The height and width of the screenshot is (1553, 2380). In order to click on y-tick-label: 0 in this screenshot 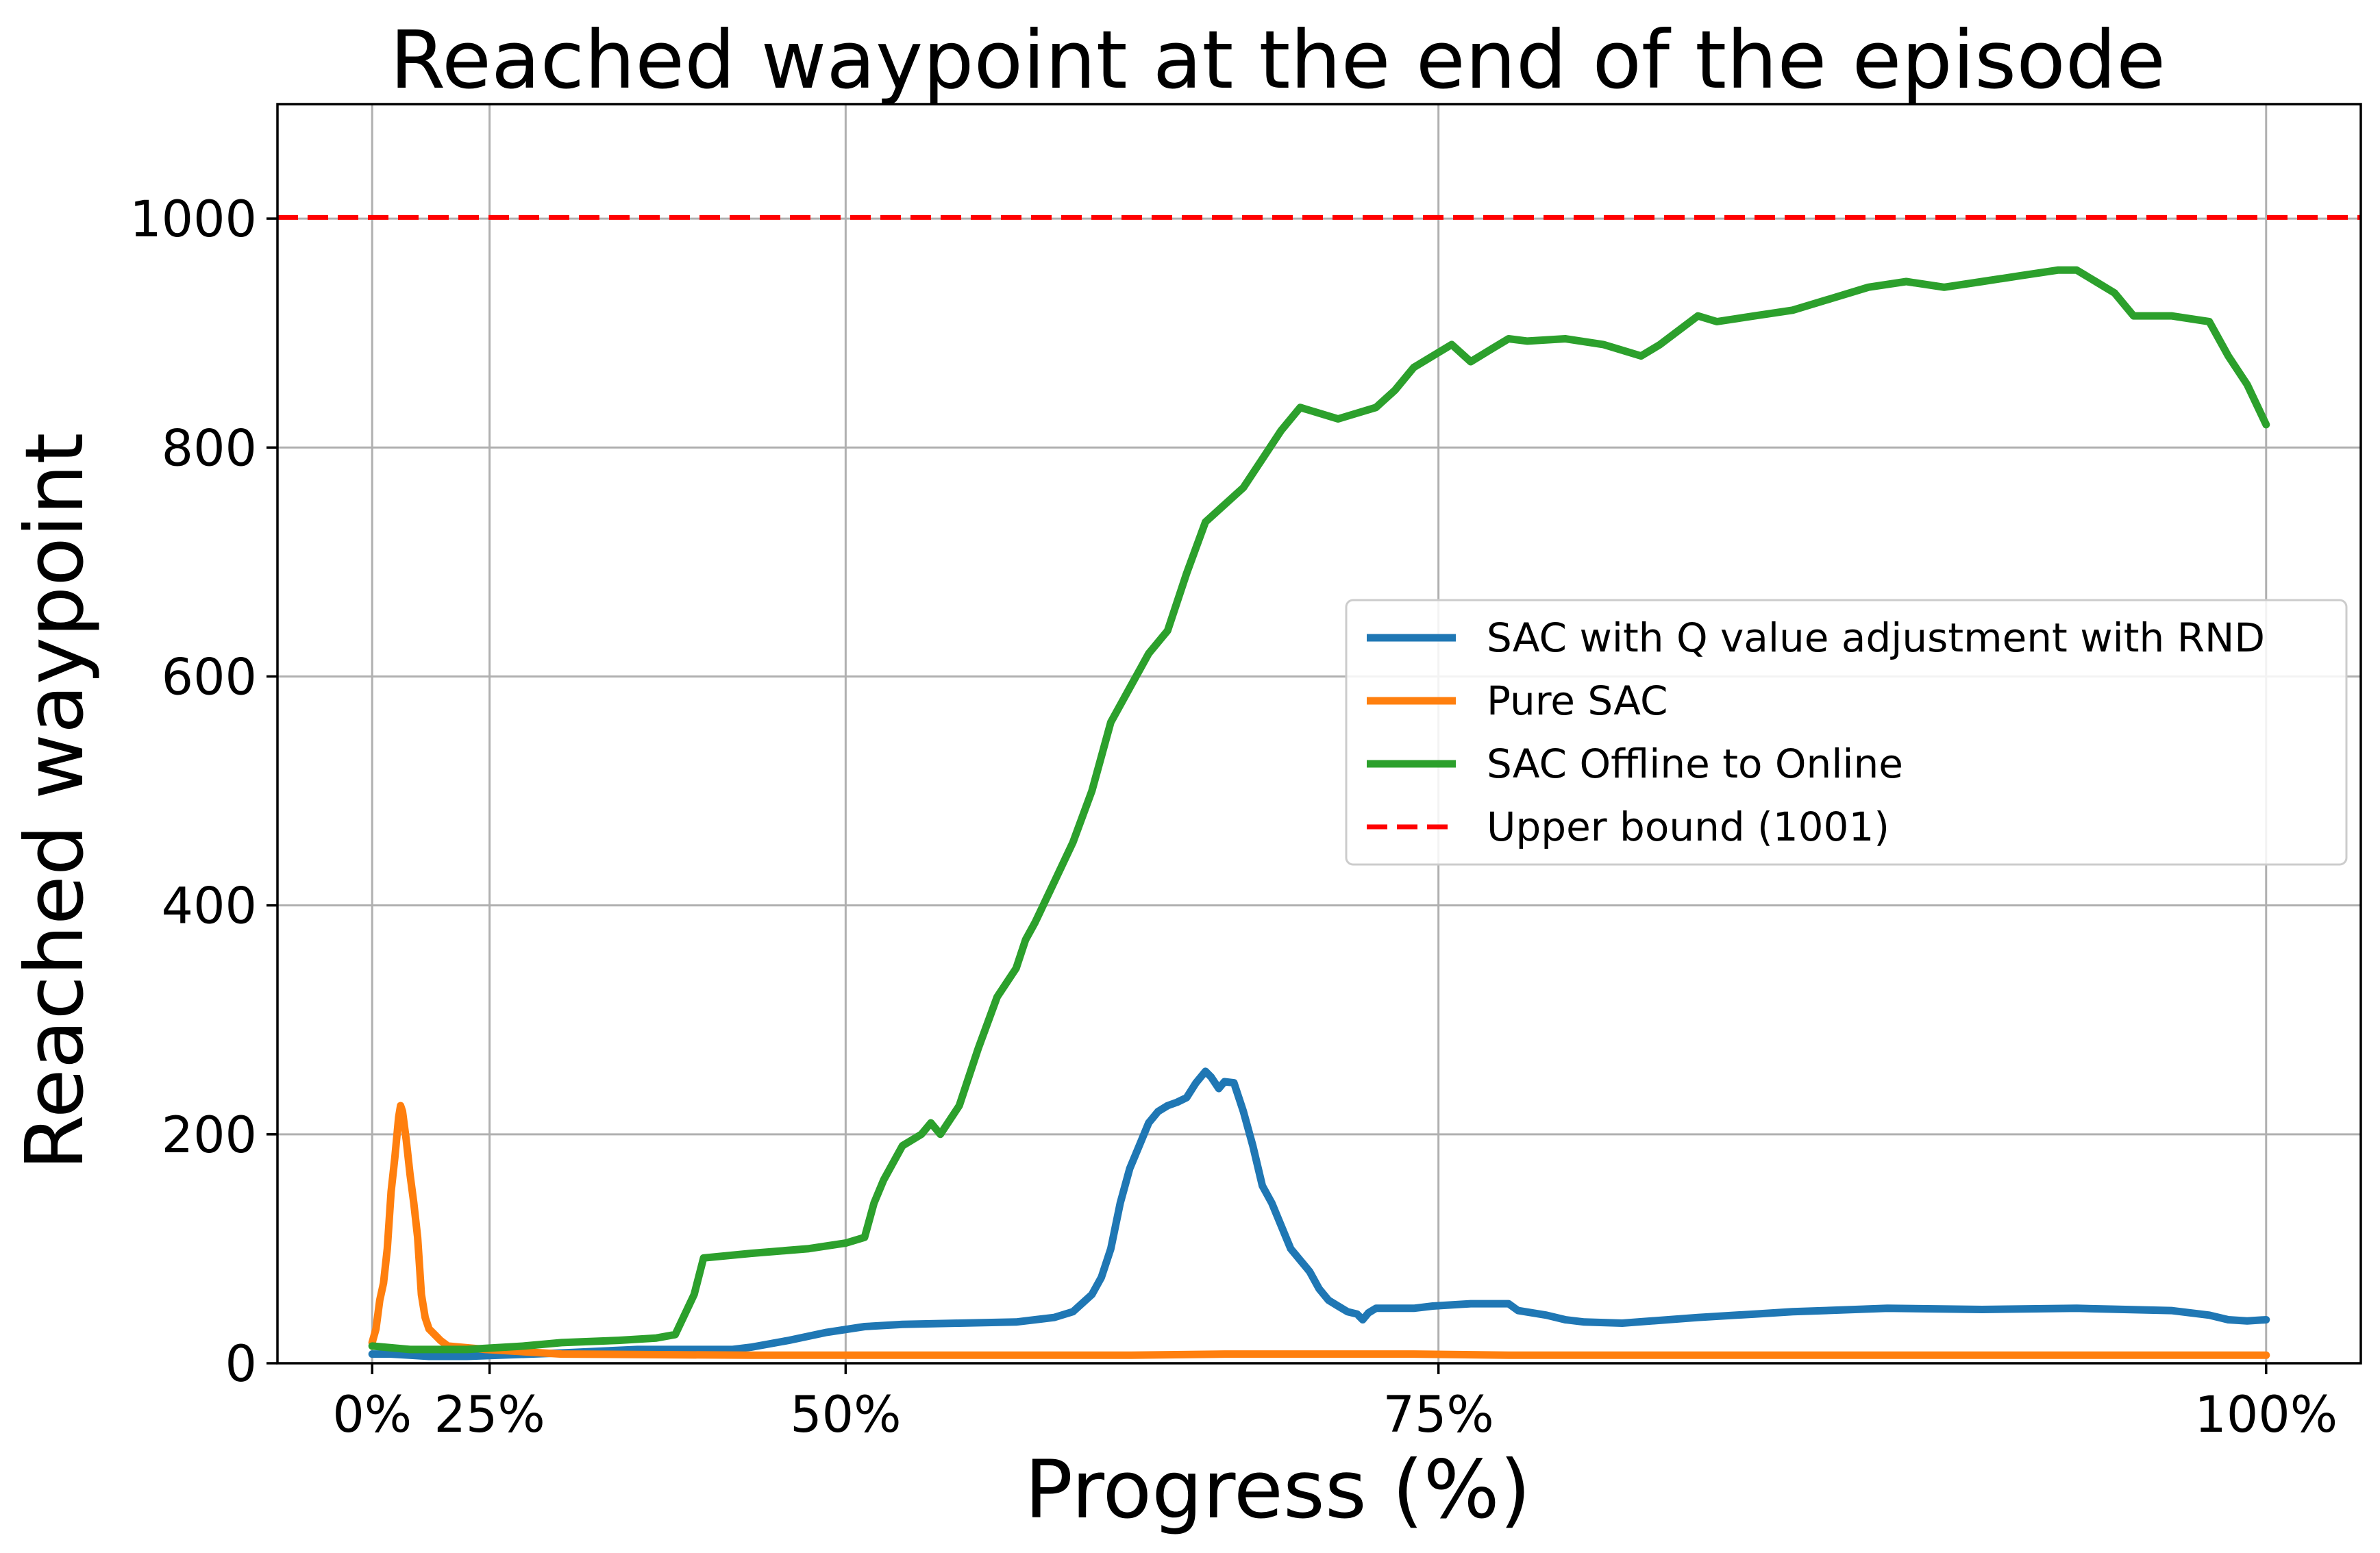, I will do `click(241, 1364)`.